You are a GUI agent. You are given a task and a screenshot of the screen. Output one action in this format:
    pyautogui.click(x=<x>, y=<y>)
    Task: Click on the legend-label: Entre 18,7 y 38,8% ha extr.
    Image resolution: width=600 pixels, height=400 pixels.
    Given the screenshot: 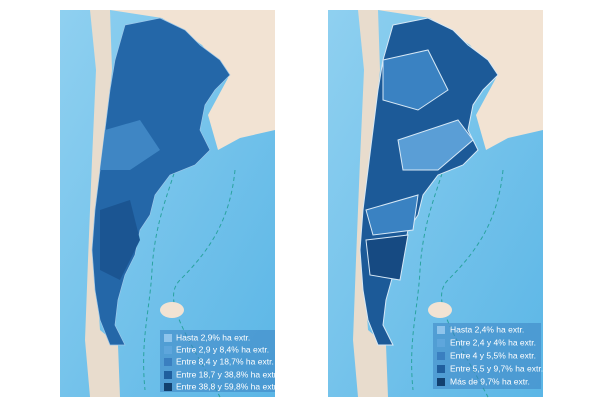 What is the action you would take?
    pyautogui.click(x=227, y=374)
    